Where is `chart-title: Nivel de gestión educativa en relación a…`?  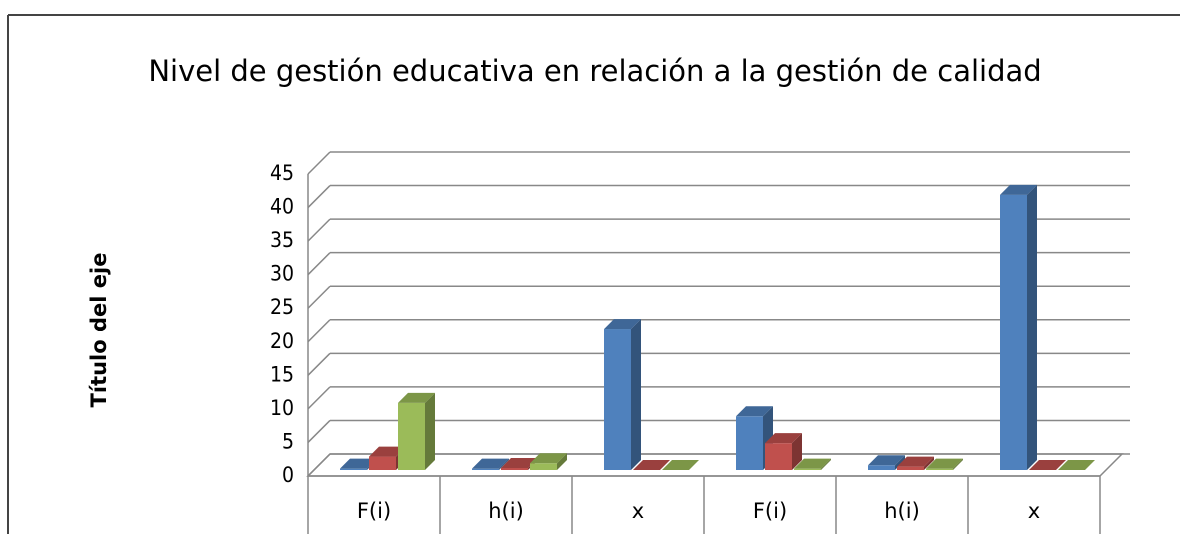
chart-title: Nivel de gestión educativa en relación a… is located at coordinates (594, 71).